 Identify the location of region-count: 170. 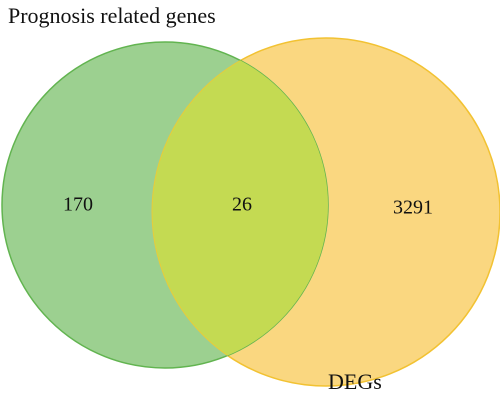
(78, 205).